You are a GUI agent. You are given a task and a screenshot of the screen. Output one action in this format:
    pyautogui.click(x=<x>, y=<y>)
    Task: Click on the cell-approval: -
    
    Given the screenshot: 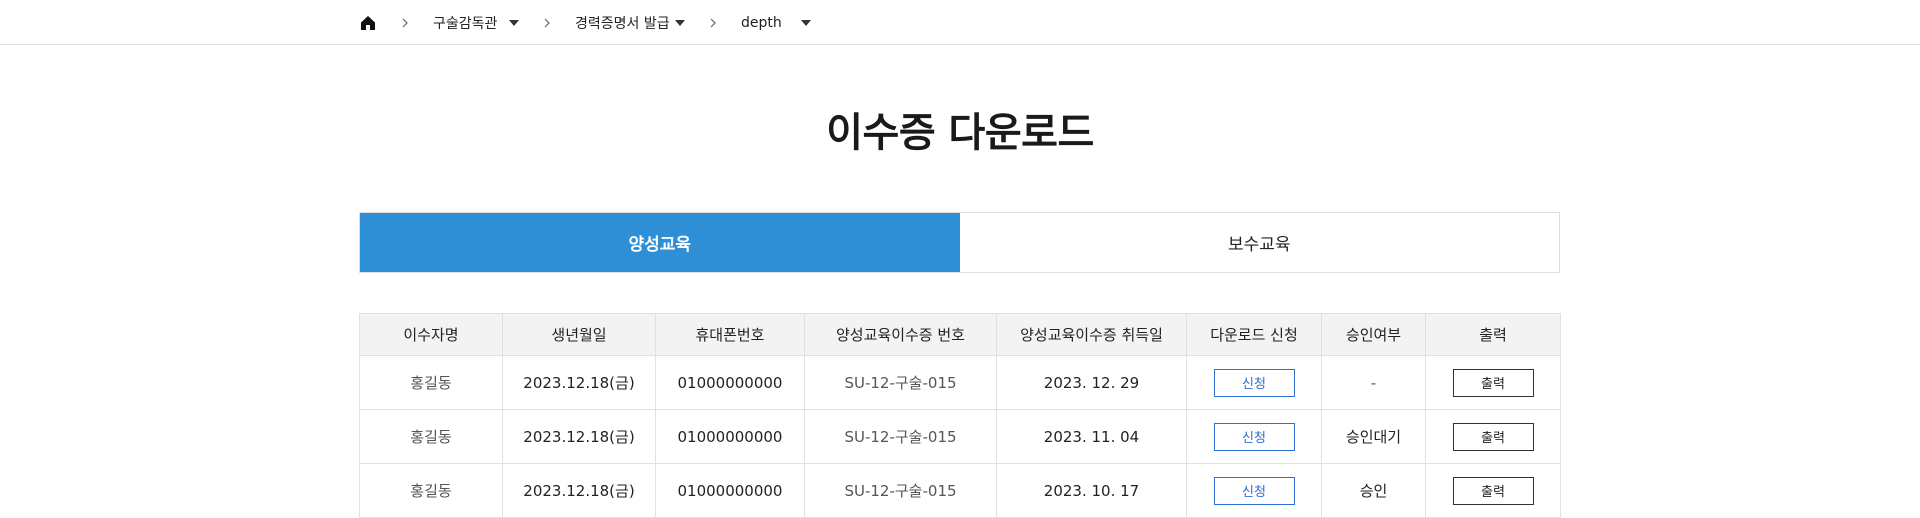 What is the action you would take?
    pyautogui.click(x=1373, y=382)
    